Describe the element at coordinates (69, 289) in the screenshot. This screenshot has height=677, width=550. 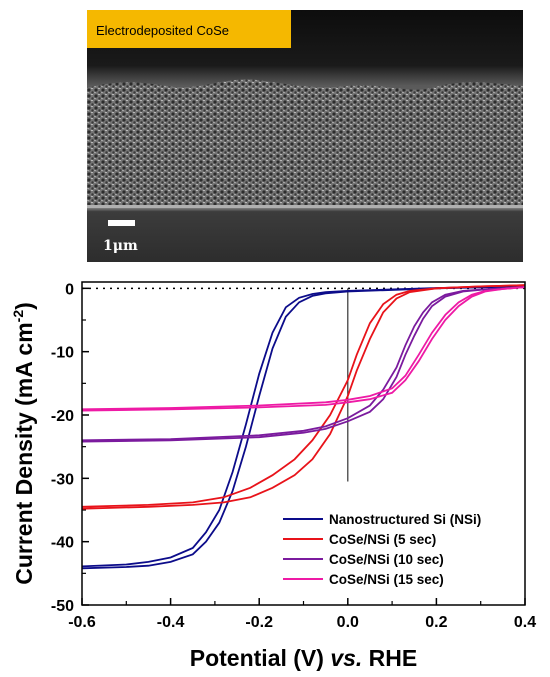
I see `y-tick-label: 0` at that location.